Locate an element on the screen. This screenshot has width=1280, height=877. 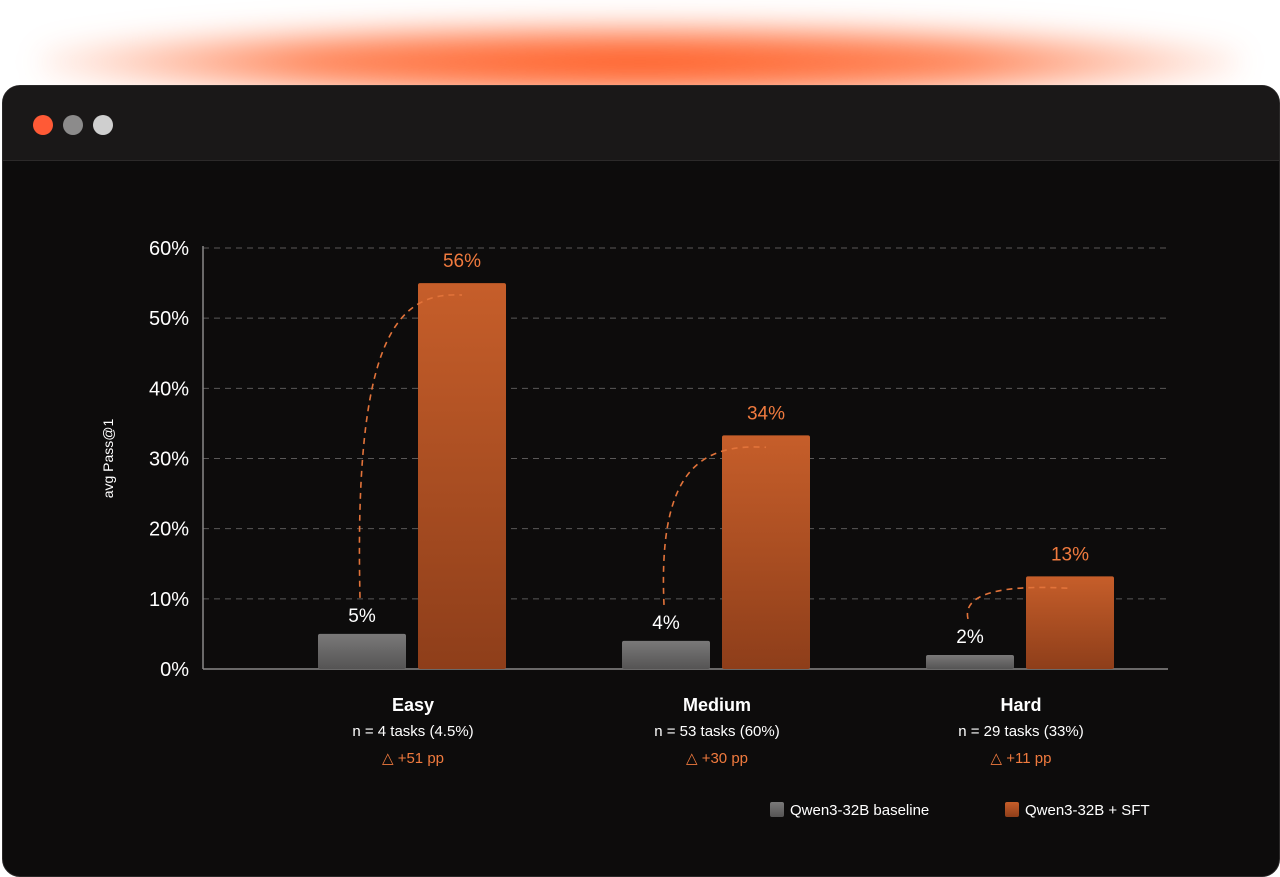
y-tick-label: 50% is located at coordinates (169, 319).